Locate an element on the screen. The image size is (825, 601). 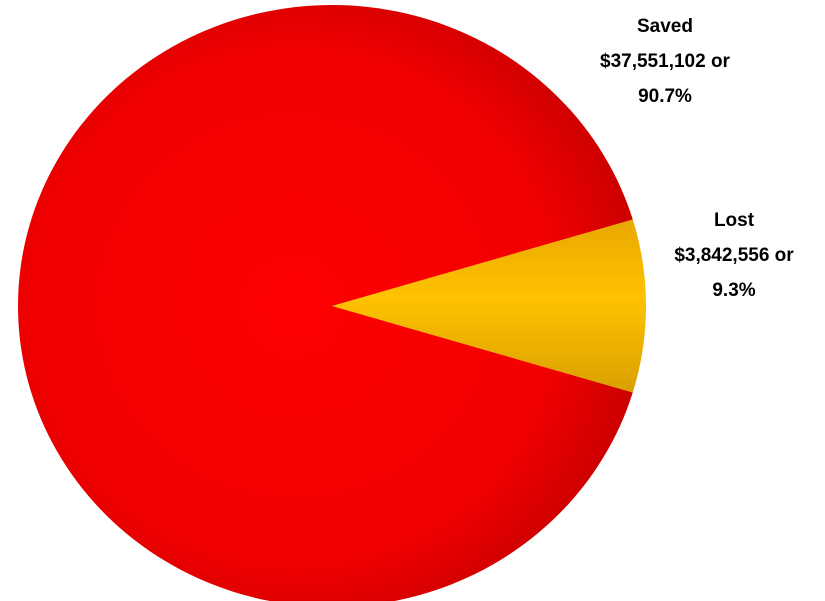
lost-percent-label: 9.3% is located at coordinates (733, 290).